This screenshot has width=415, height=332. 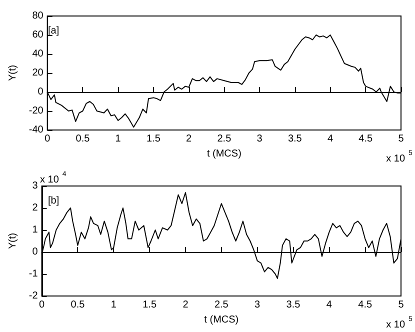 I want to click on y-tick-label: 3, so click(x=35, y=186).